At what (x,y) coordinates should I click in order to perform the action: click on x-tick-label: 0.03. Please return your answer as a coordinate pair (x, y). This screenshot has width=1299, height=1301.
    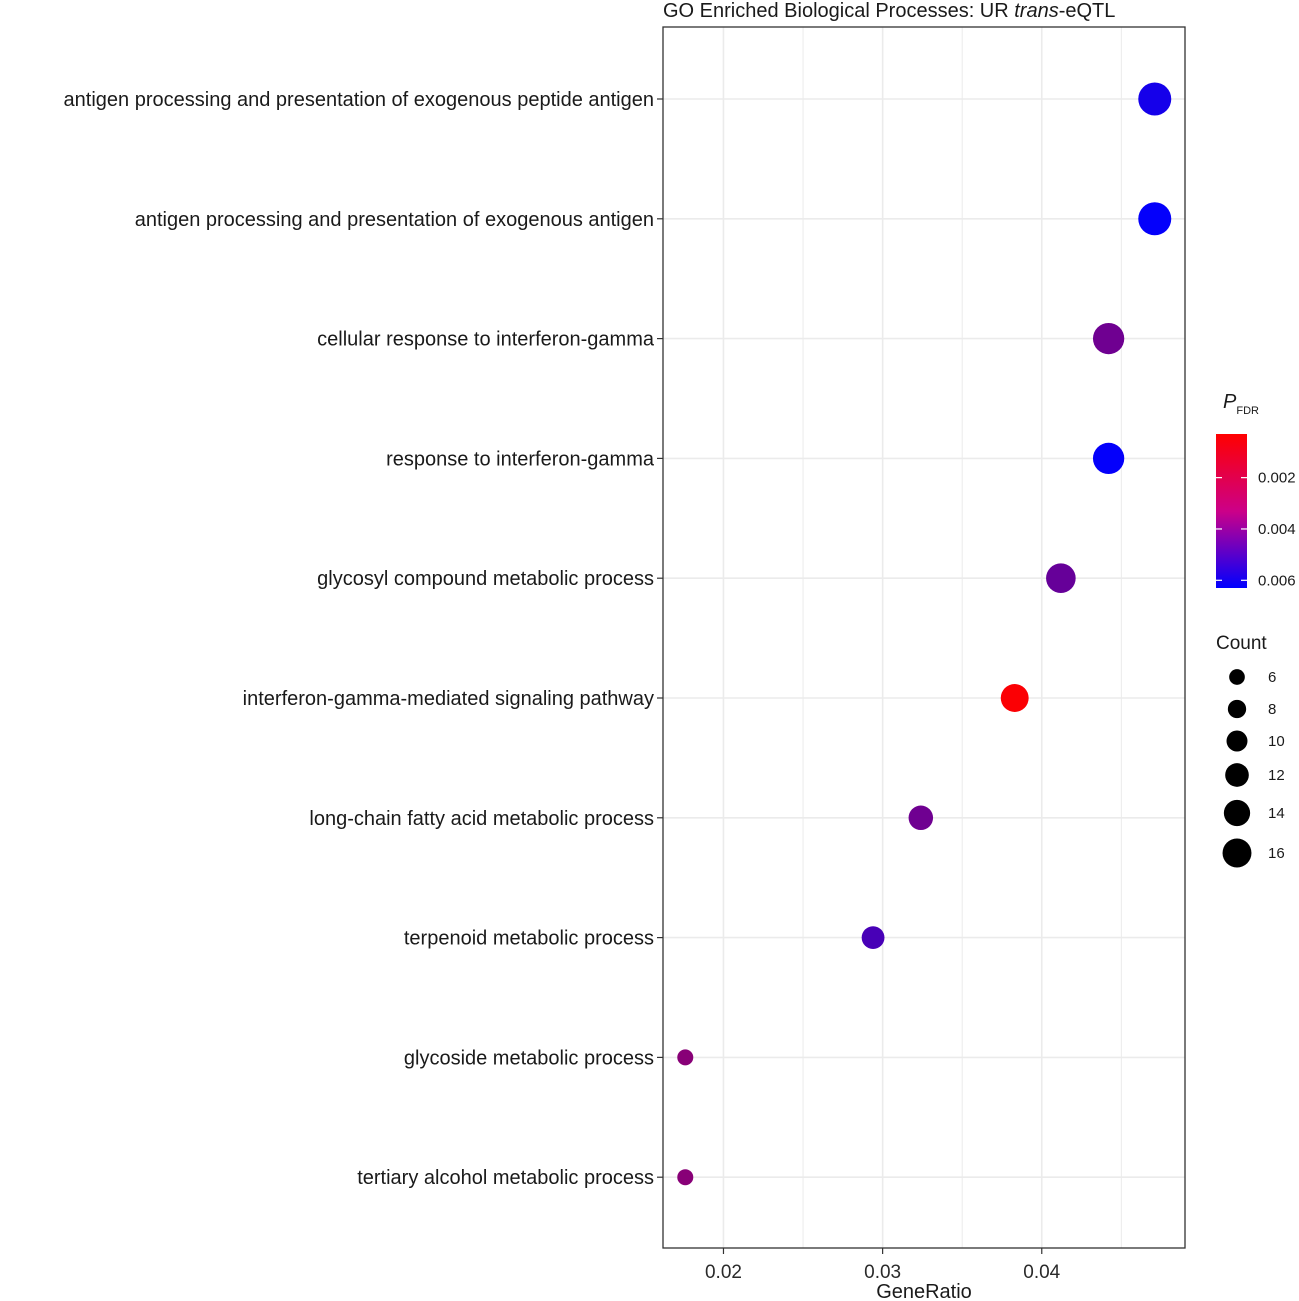
    Looking at the image, I should click on (882, 1272).